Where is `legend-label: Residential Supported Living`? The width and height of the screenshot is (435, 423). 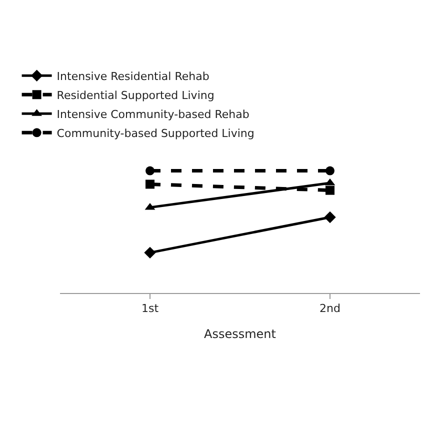
legend-label: Residential Supported Living is located at coordinates (135, 95).